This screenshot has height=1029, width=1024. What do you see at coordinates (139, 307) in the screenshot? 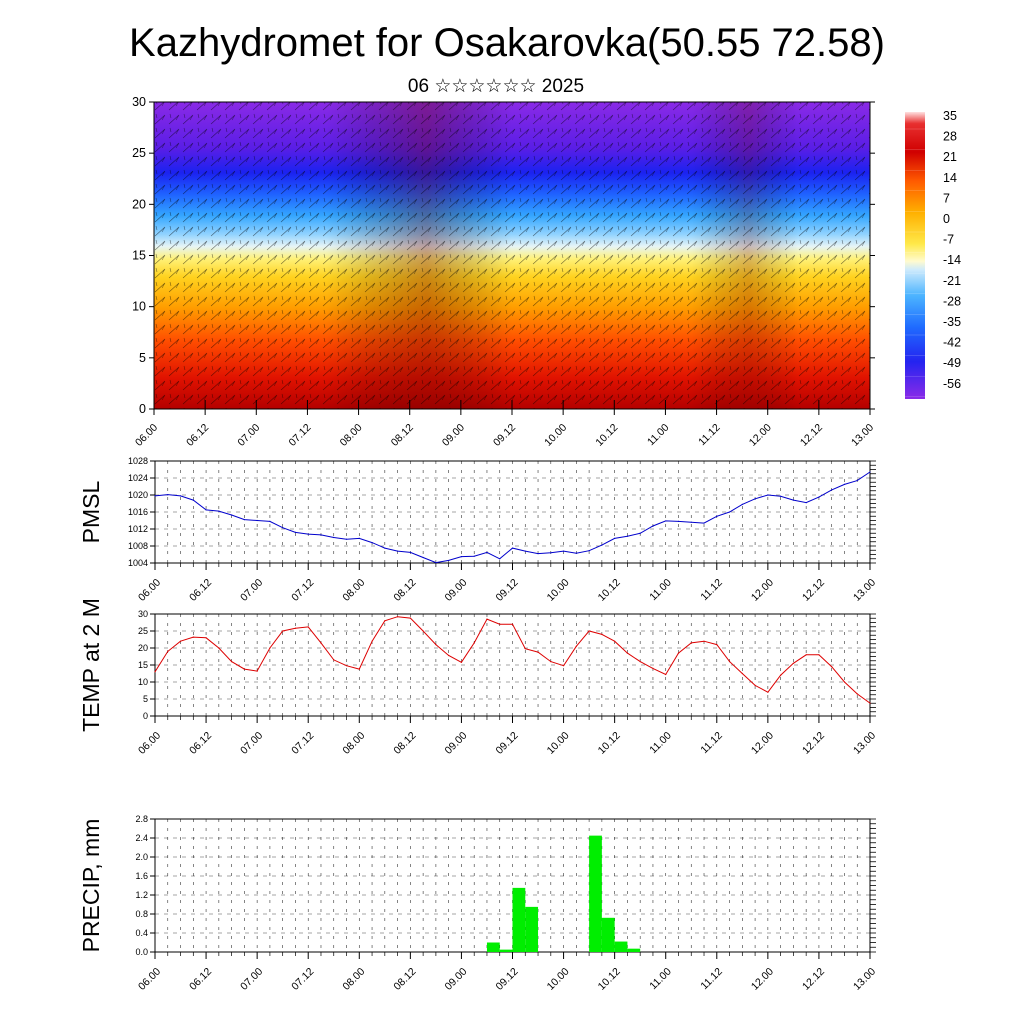
I see `heatmap-y-tick-label: 10` at bounding box center [139, 307].